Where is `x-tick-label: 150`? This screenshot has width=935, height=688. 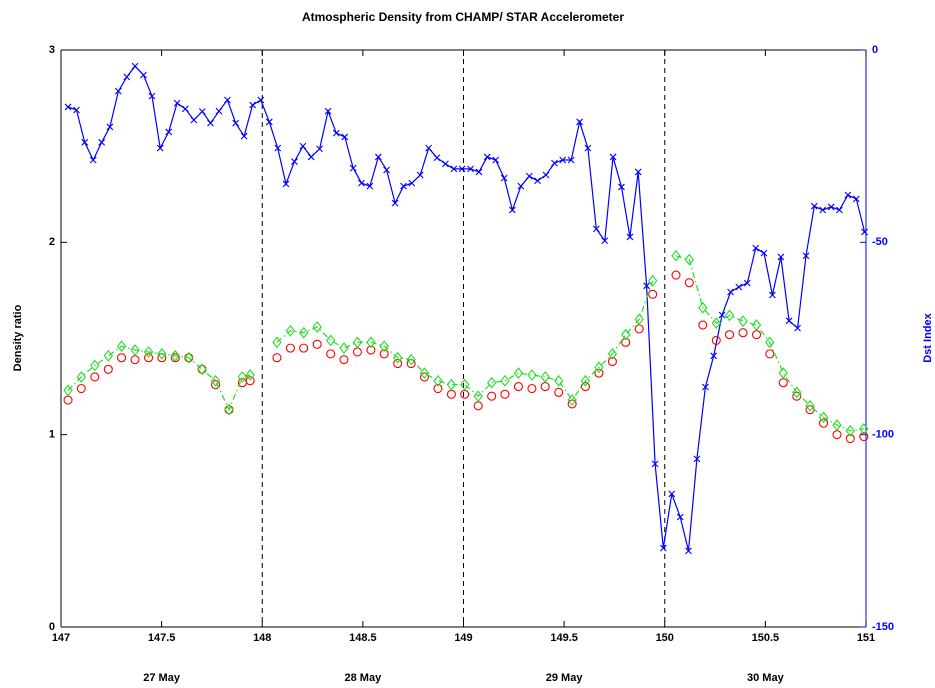
x-tick-label: 150 is located at coordinates (665, 638).